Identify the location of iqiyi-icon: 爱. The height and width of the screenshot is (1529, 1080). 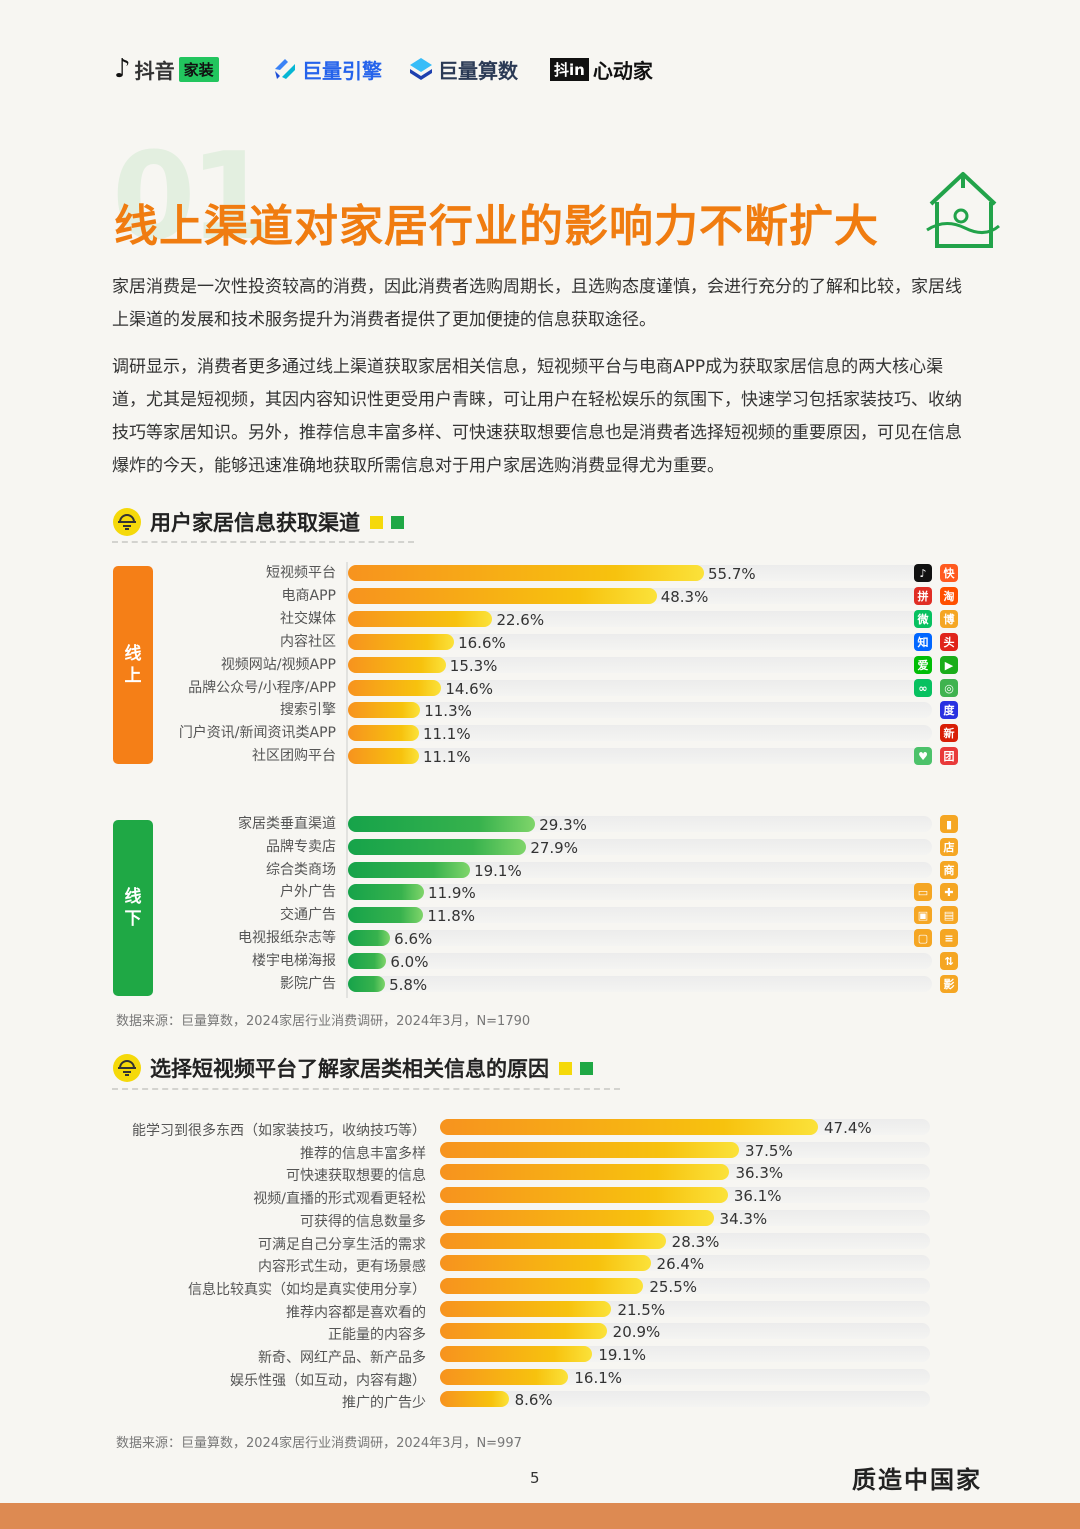
(923, 665).